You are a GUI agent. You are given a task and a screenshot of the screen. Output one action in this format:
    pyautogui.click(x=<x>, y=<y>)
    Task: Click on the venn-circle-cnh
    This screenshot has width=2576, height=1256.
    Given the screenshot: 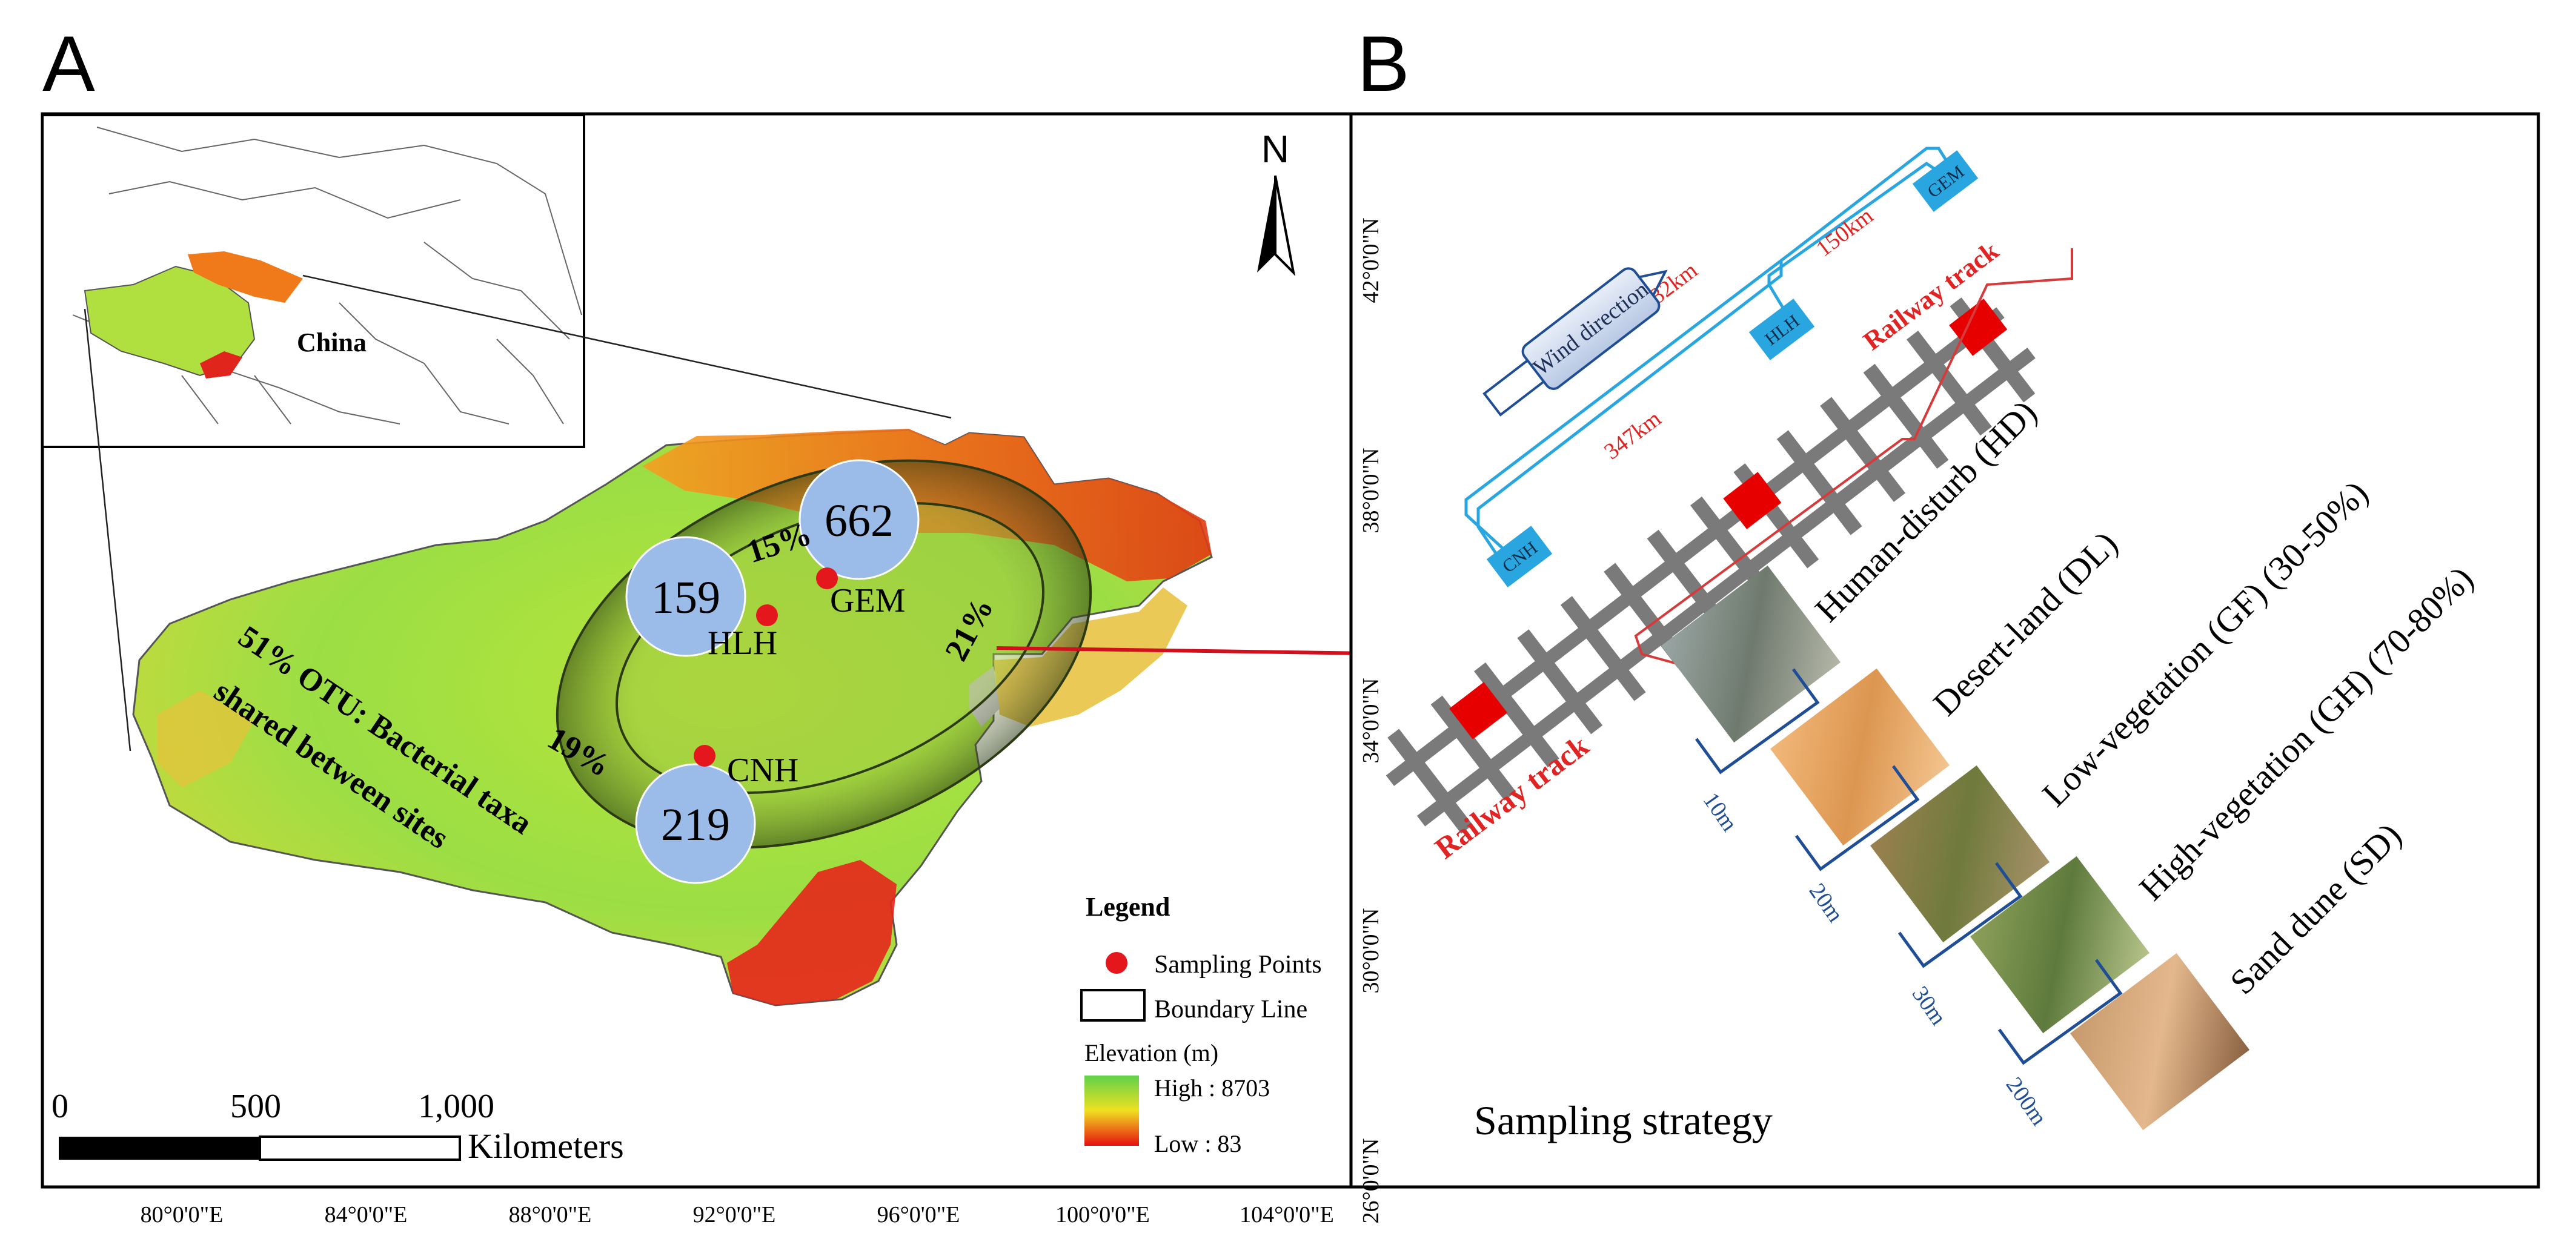 What is the action you would take?
    pyautogui.click(x=695, y=823)
    